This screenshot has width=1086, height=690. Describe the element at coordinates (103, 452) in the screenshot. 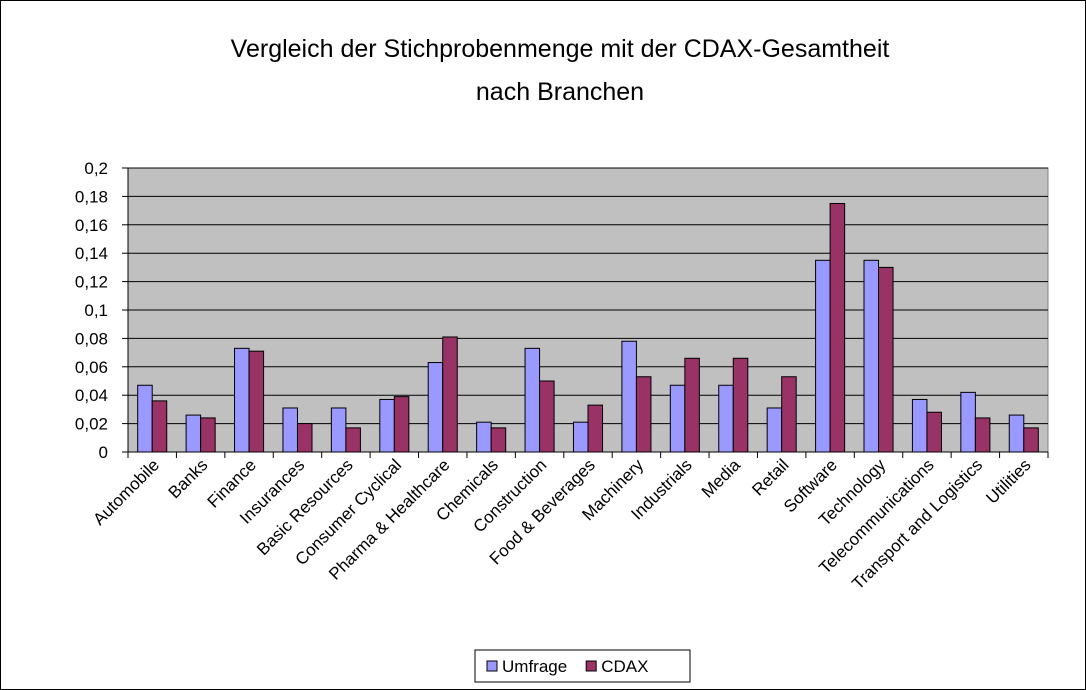

I see `y-tick-label: 0` at that location.